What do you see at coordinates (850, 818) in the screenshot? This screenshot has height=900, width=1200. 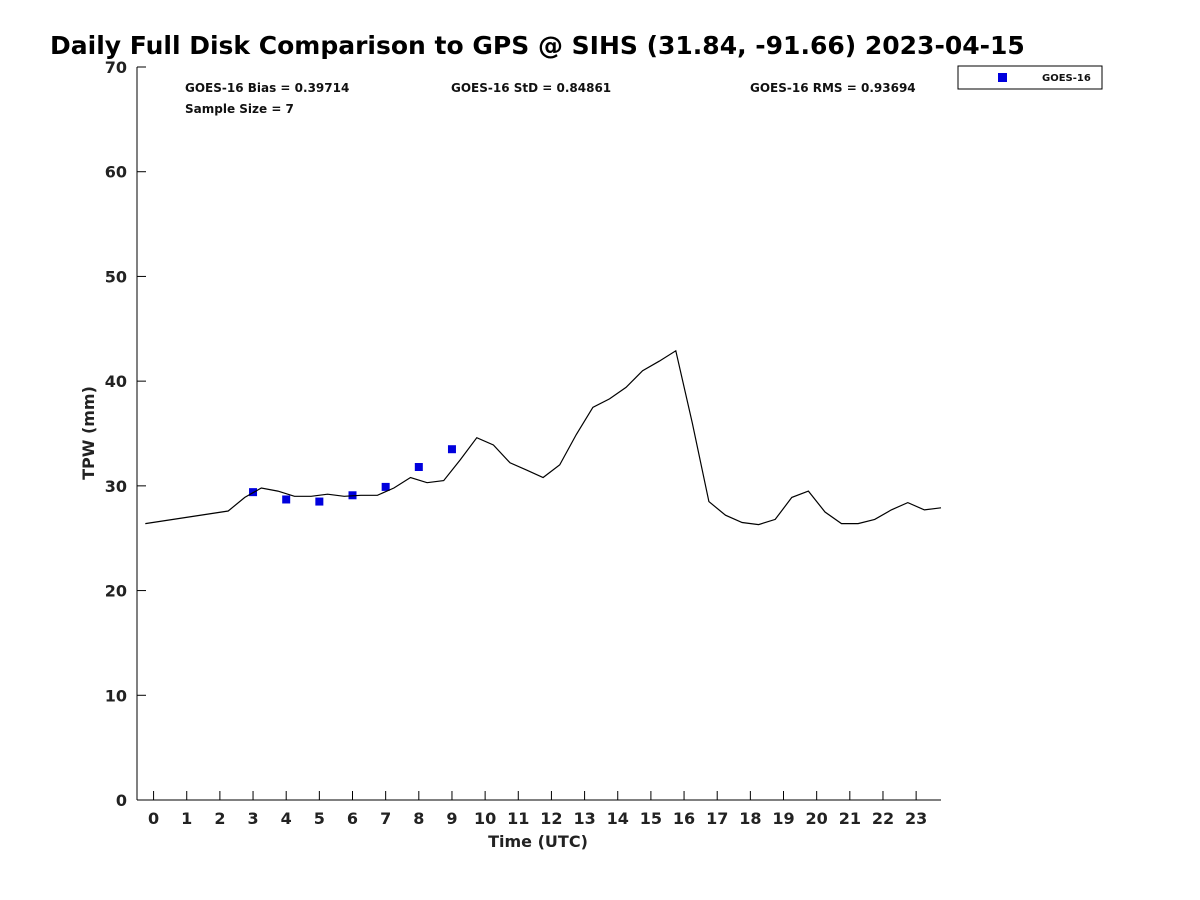 I see `x-tick-label: 21` at bounding box center [850, 818].